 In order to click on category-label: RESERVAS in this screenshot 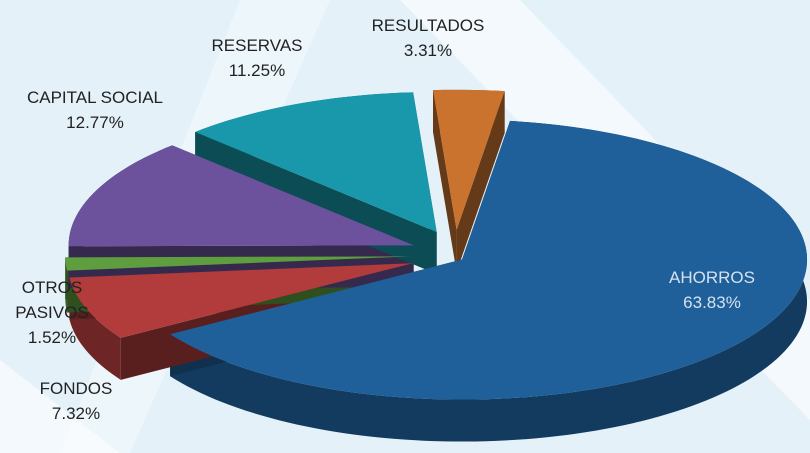, I will do `click(257, 45)`.